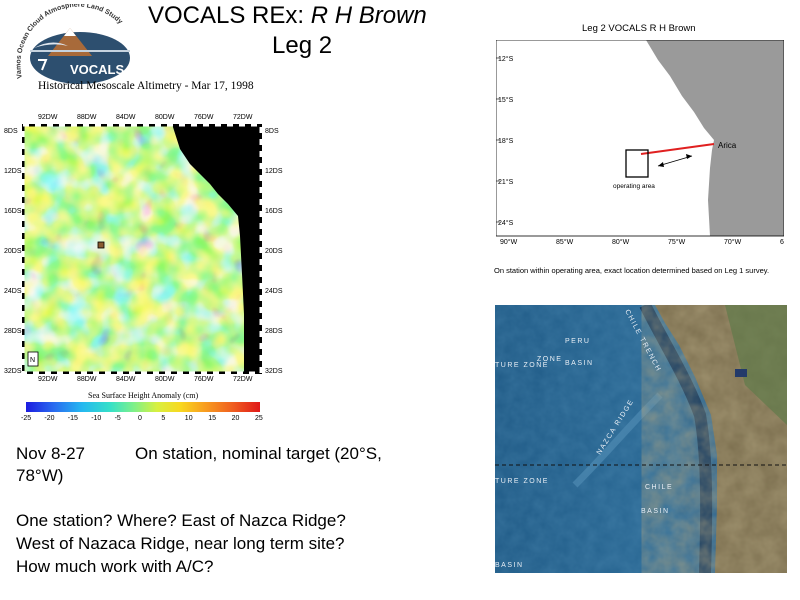 This screenshot has height=600, width=800. What do you see at coordinates (579, 363) in the screenshot?
I see `label-basin-1: BASIN` at bounding box center [579, 363].